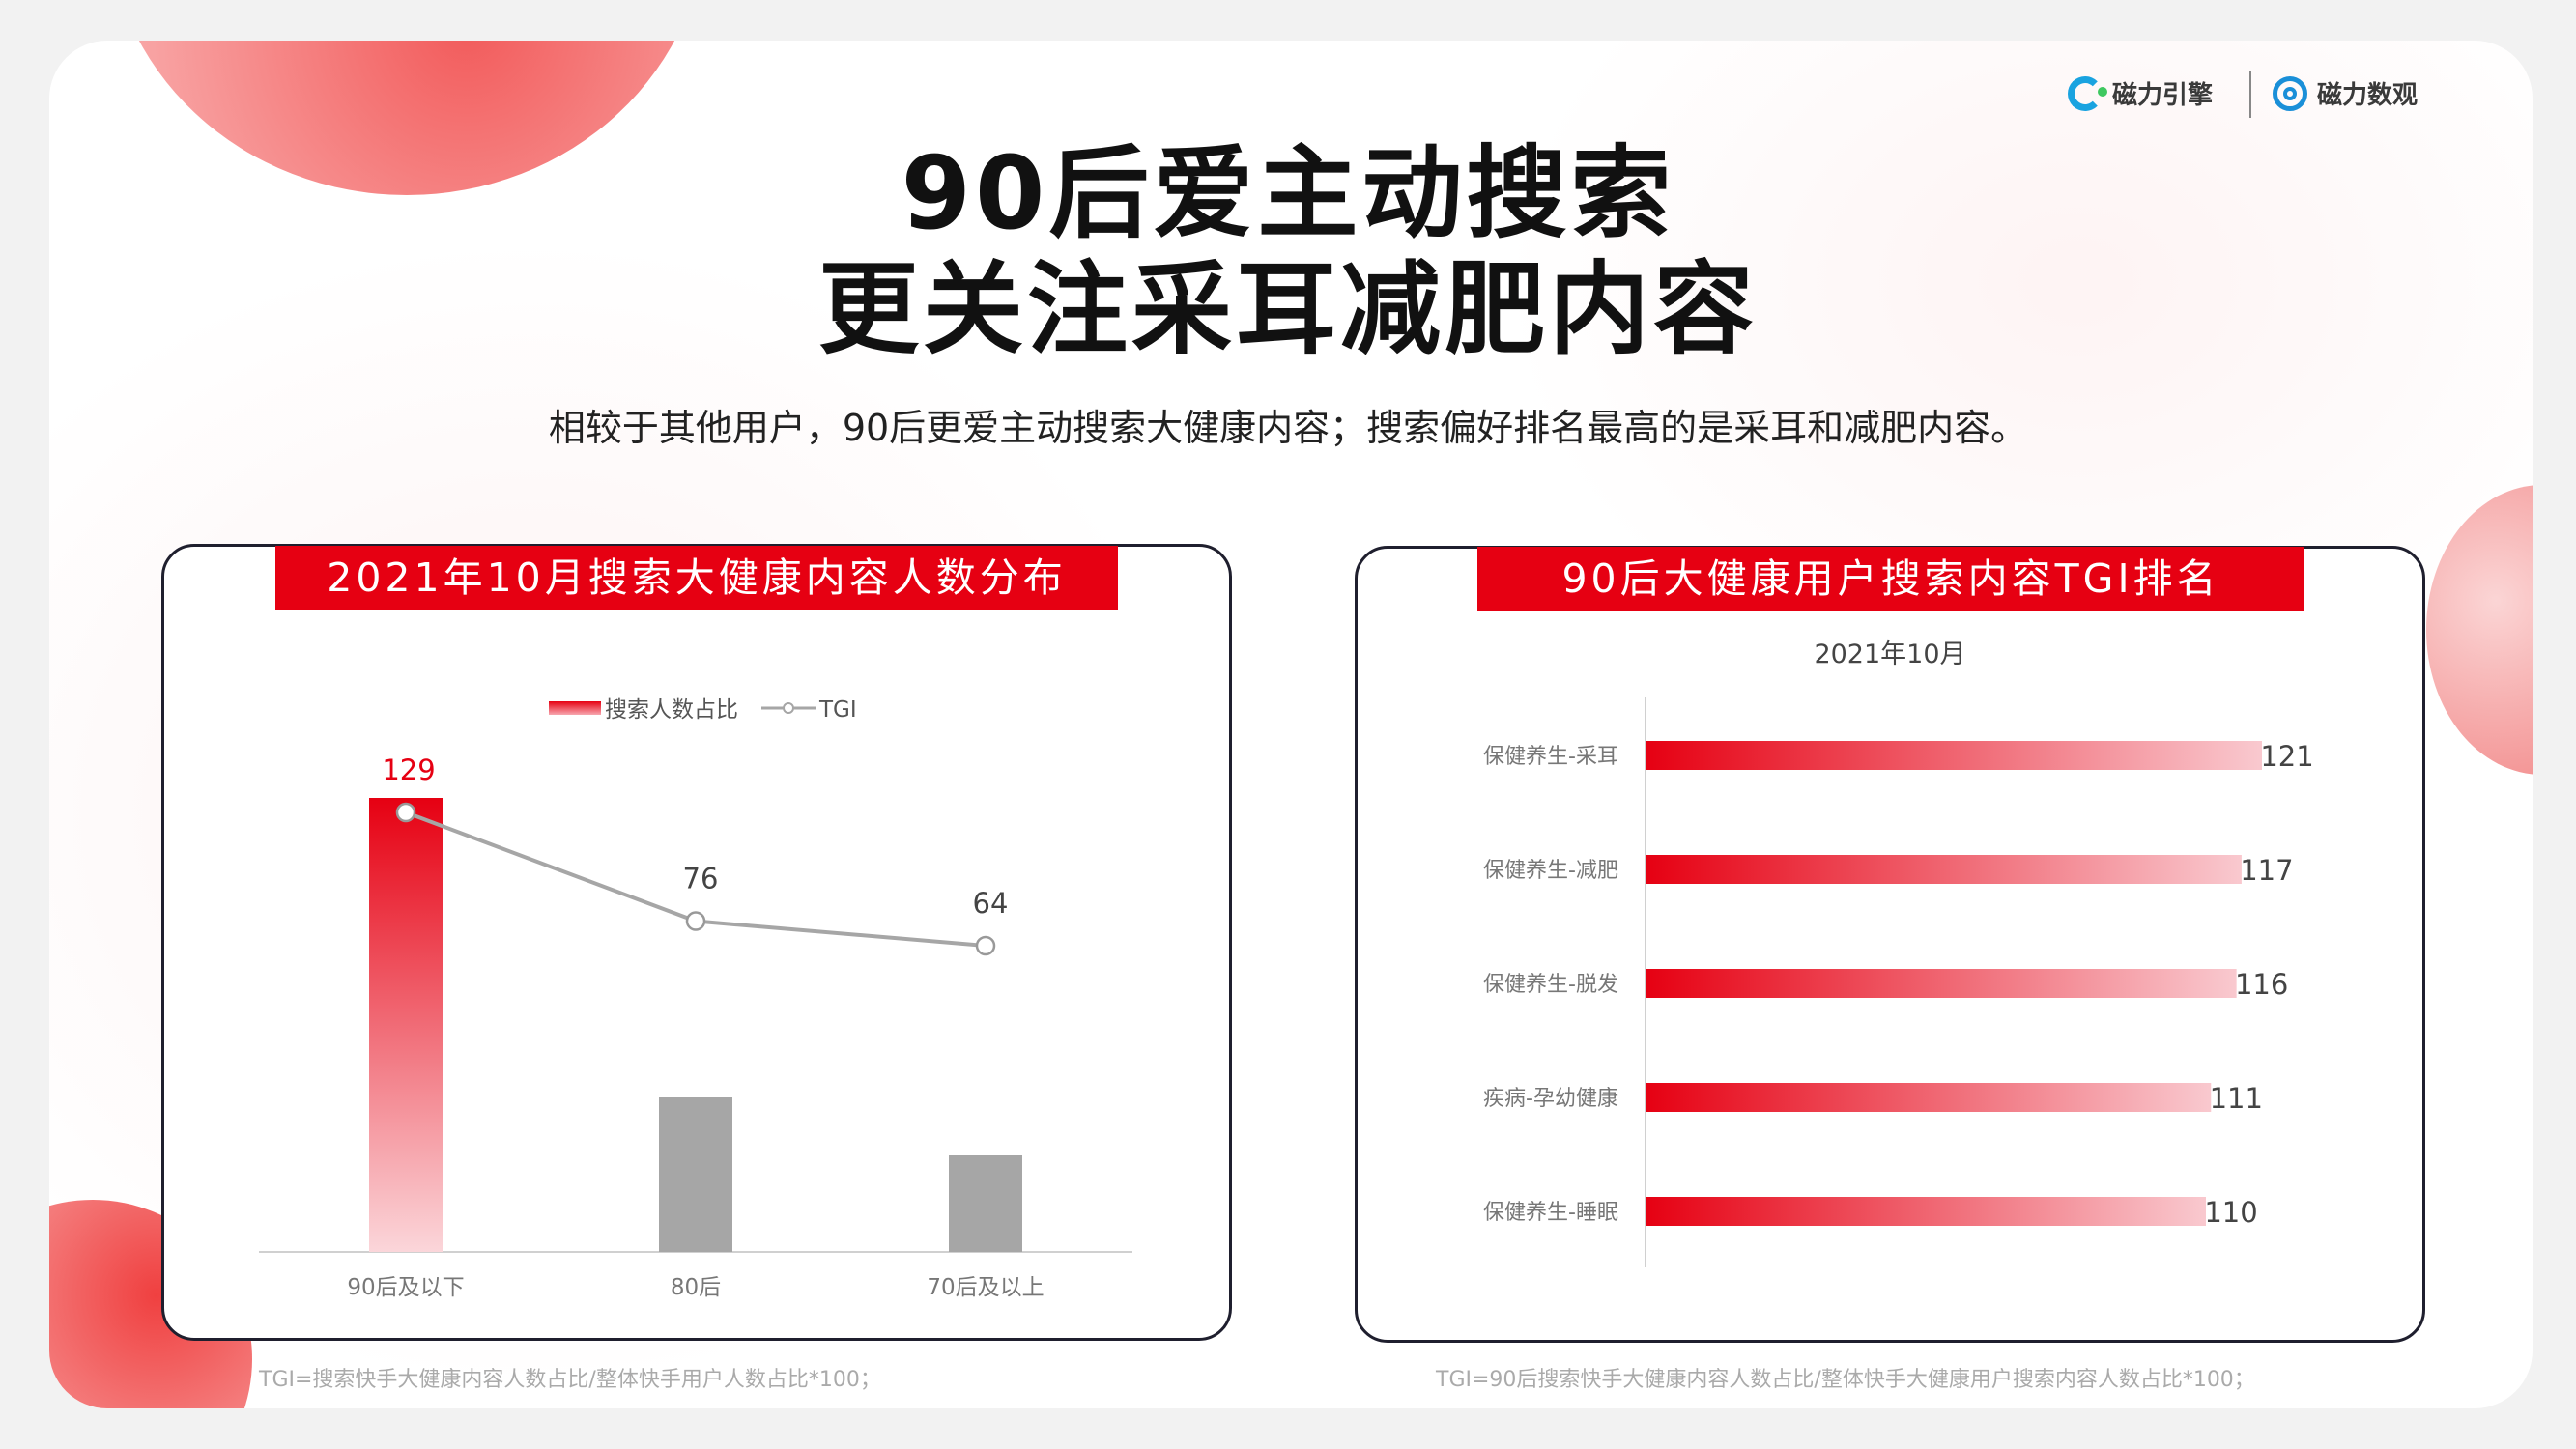  What do you see at coordinates (406, 1287) in the screenshot?
I see `x-tick-label: 90后及以下` at bounding box center [406, 1287].